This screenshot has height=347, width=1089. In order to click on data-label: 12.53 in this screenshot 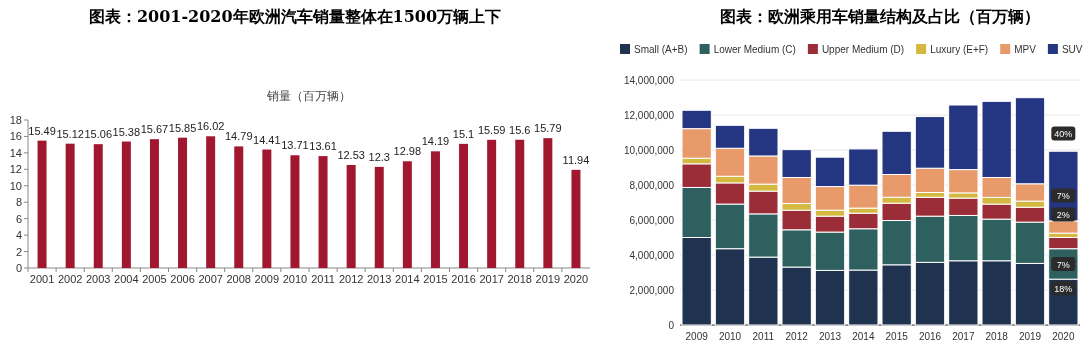, I will do `click(351, 154)`.